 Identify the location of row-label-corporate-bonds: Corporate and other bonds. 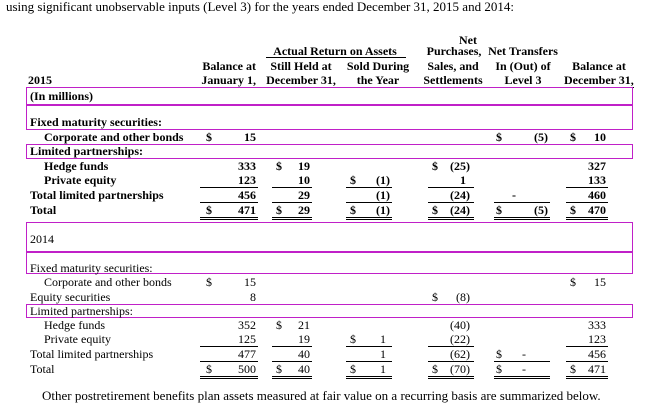
(114, 137).